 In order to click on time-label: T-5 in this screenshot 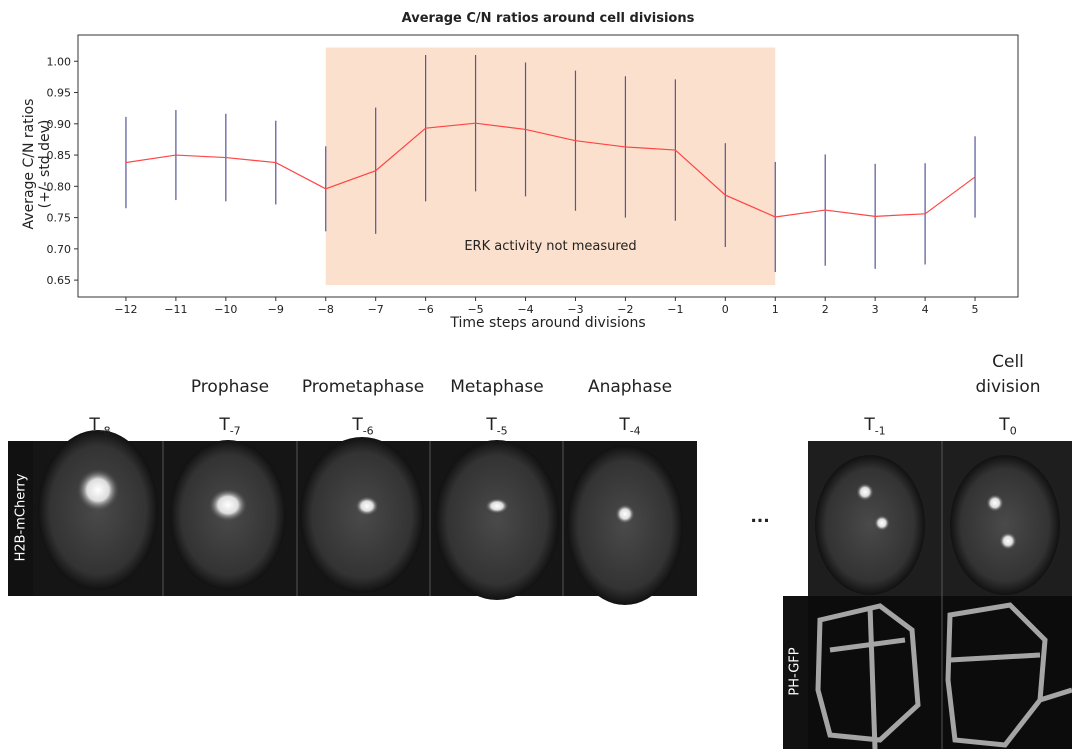, I will do `click(497, 428)`.